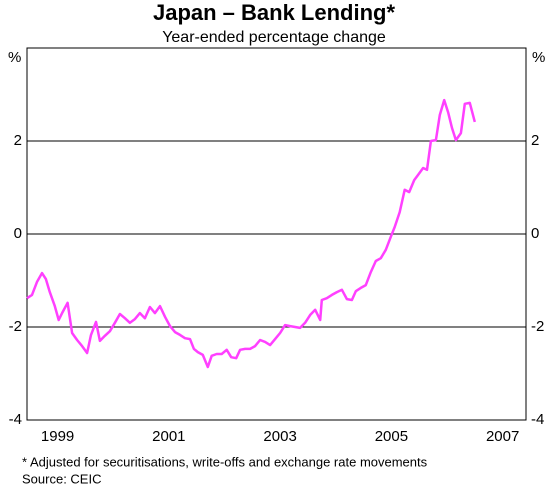  What do you see at coordinates (14, 57) in the screenshot?
I see `y-axis-label: %` at bounding box center [14, 57].